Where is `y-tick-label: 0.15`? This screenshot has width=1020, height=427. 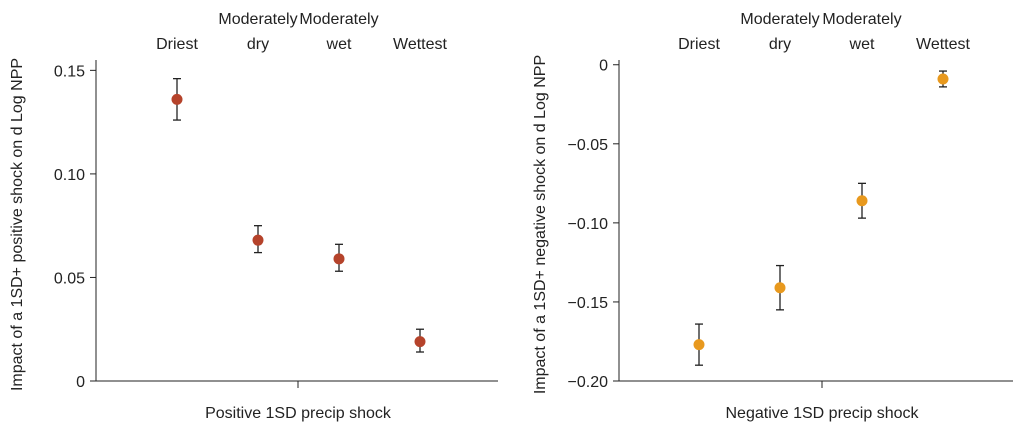 y-tick-label: 0.15 is located at coordinates (69, 71).